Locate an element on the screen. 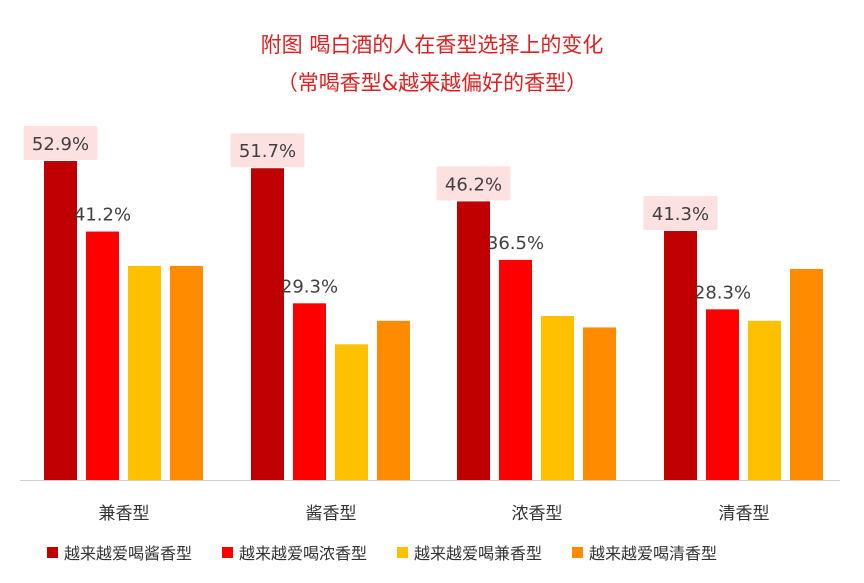 The width and height of the screenshot is (864, 583). data-label: 29.3% is located at coordinates (309, 286).